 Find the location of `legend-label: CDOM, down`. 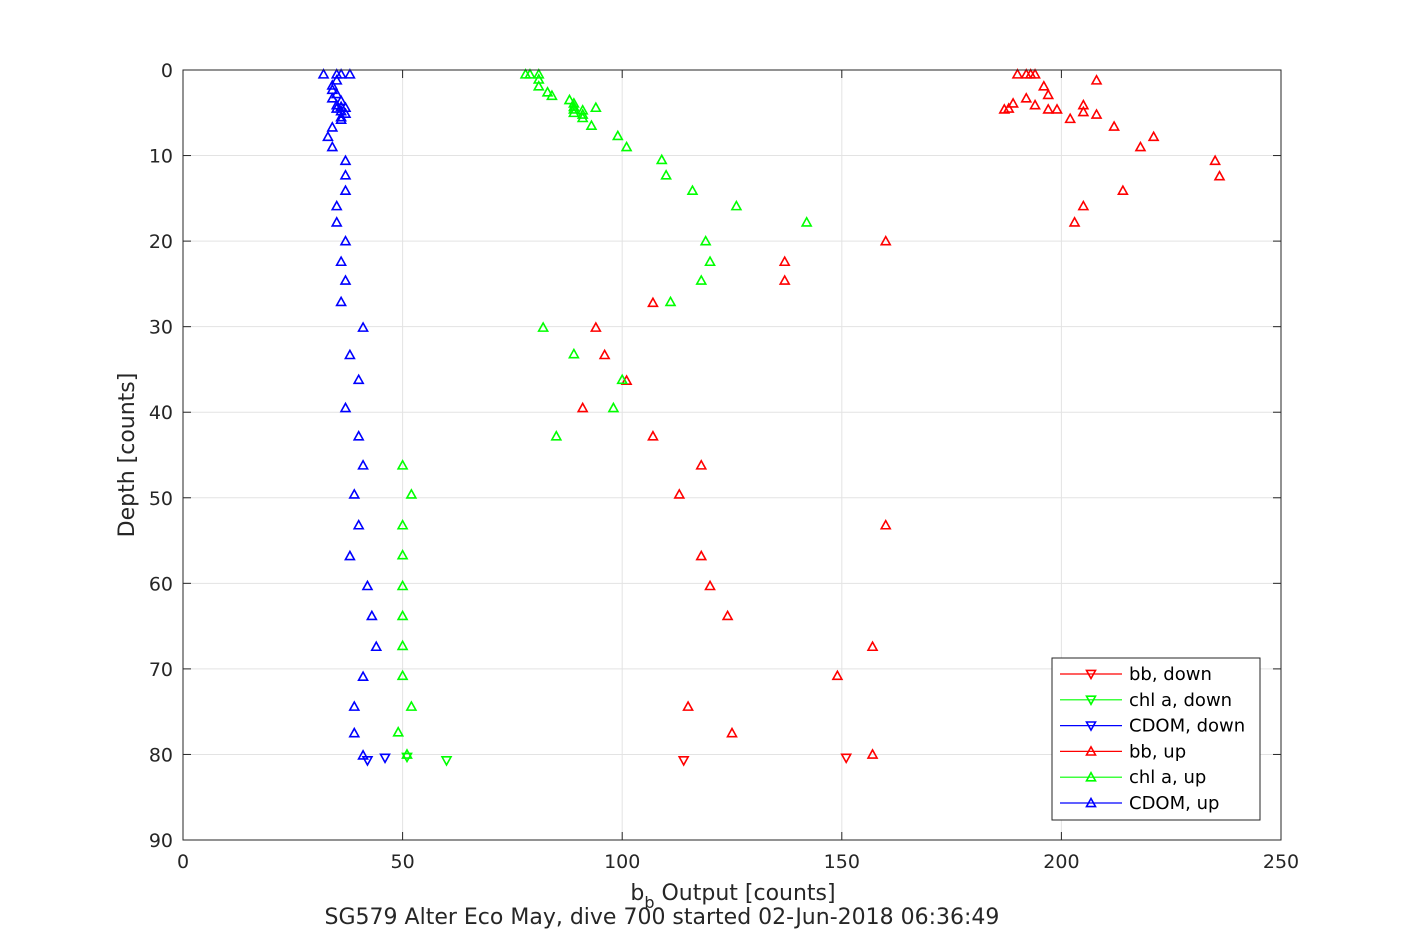

legend-label: CDOM, down is located at coordinates (1187, 726).